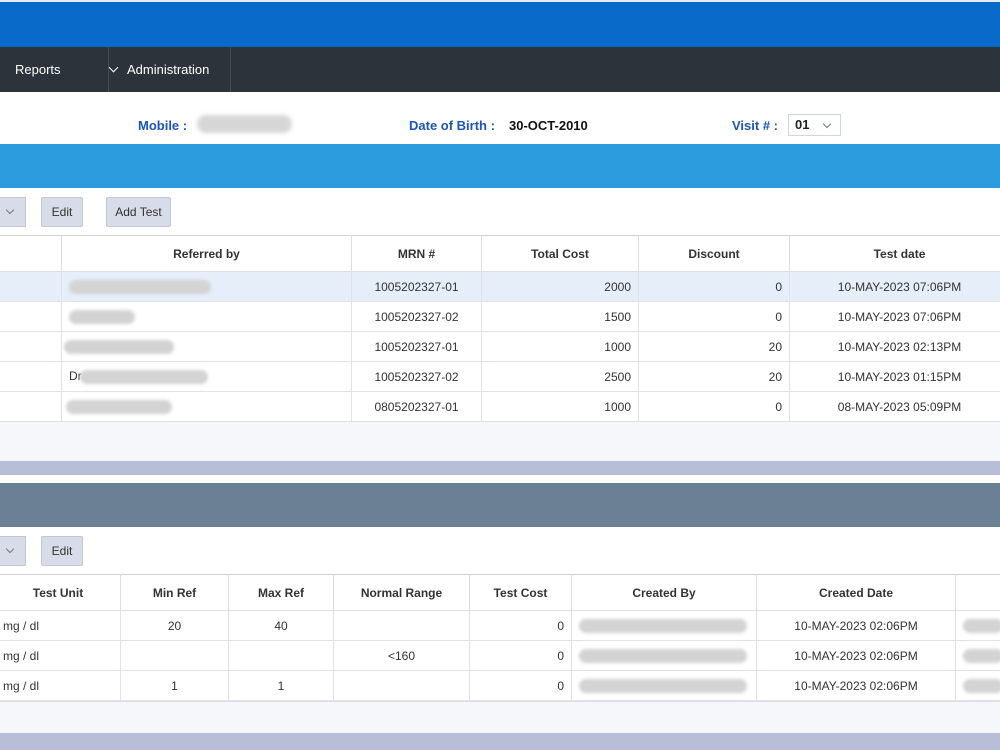 This screenshot has height=750, width=1000. What do you see at coordinates (500, 166) in the screenshot?
I see `tests-section-header` at bounding box center [500, 166].